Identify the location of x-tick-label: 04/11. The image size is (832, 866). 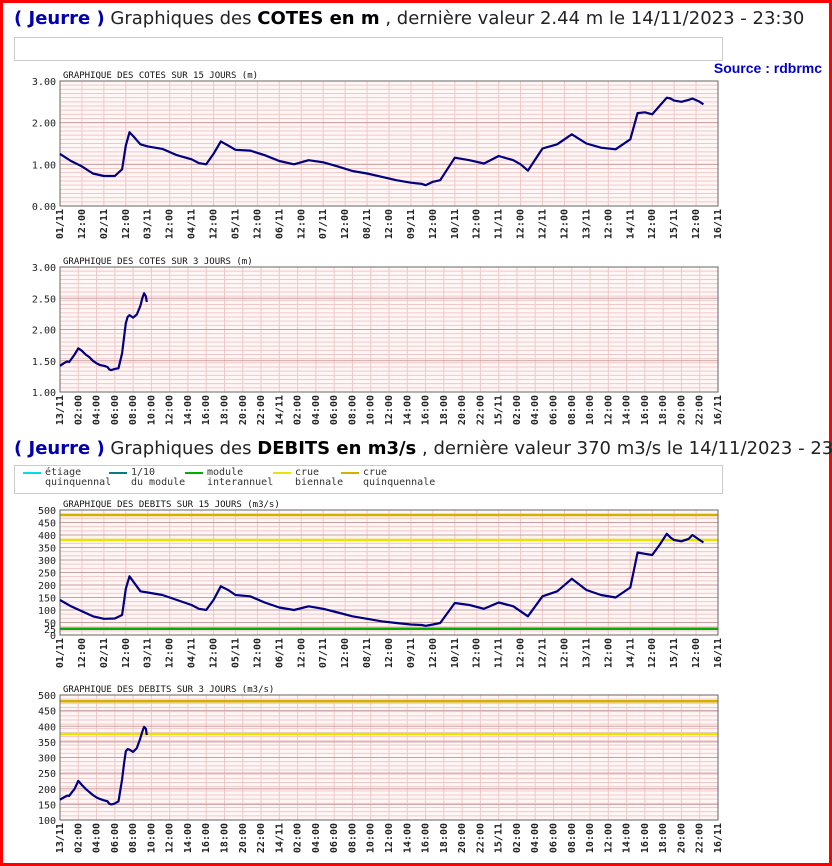
(192, 224).